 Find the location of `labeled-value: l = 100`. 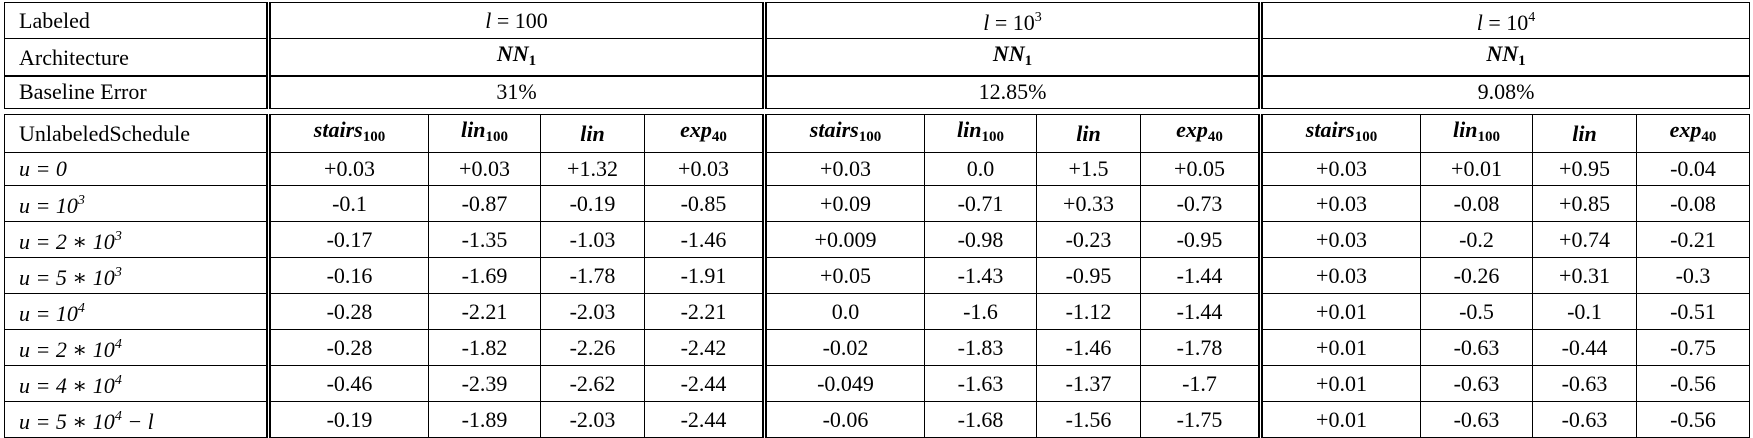

labeled-value: l = 100 is located at coordinates (517, 20).